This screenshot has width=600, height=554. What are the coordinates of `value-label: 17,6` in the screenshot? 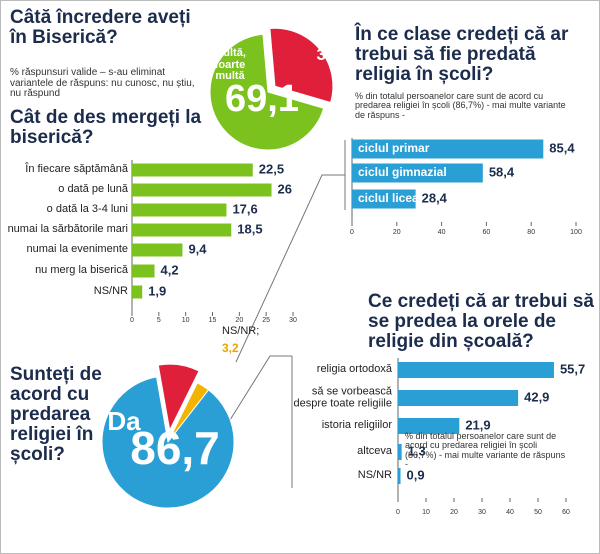 It's located at (244, 208).